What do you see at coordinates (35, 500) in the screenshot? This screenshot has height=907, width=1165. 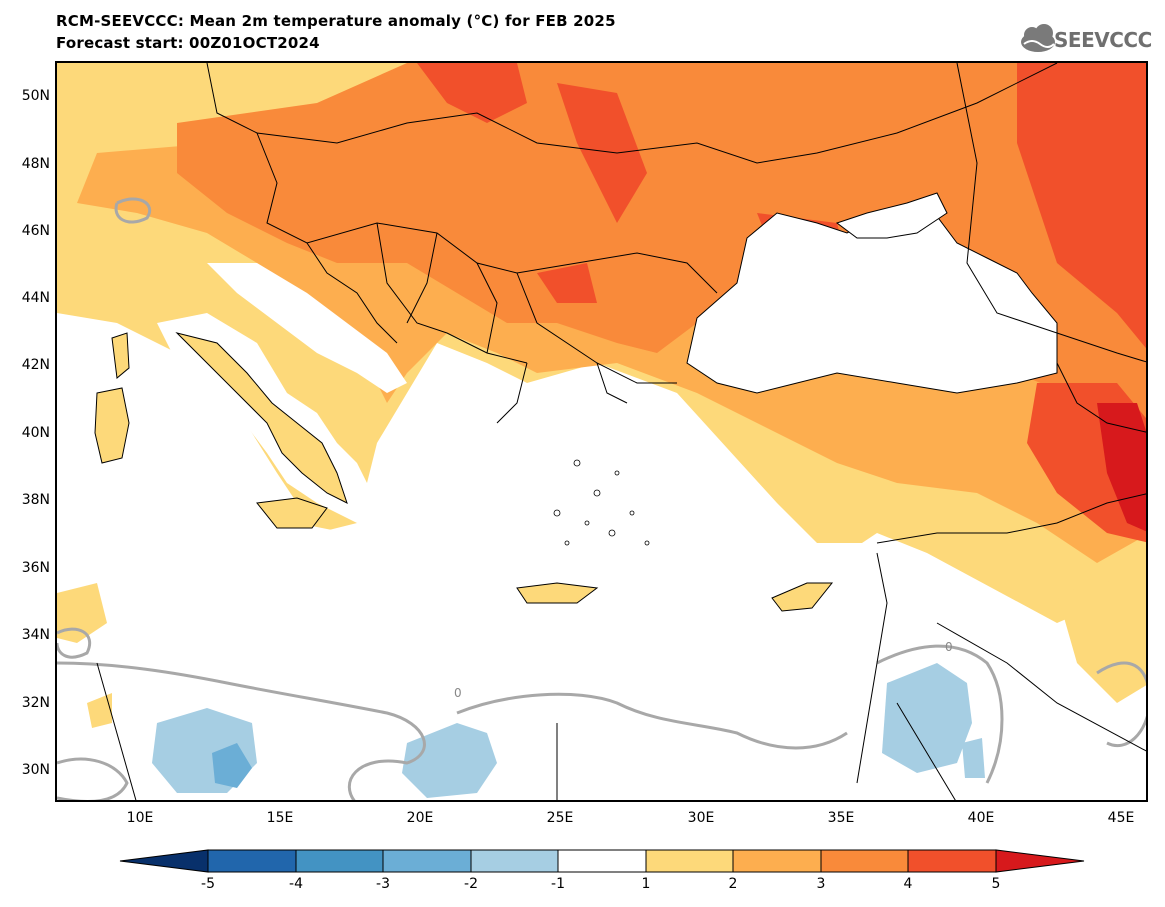 I see `lat-label: 38N` at bounding box center [35, 500].